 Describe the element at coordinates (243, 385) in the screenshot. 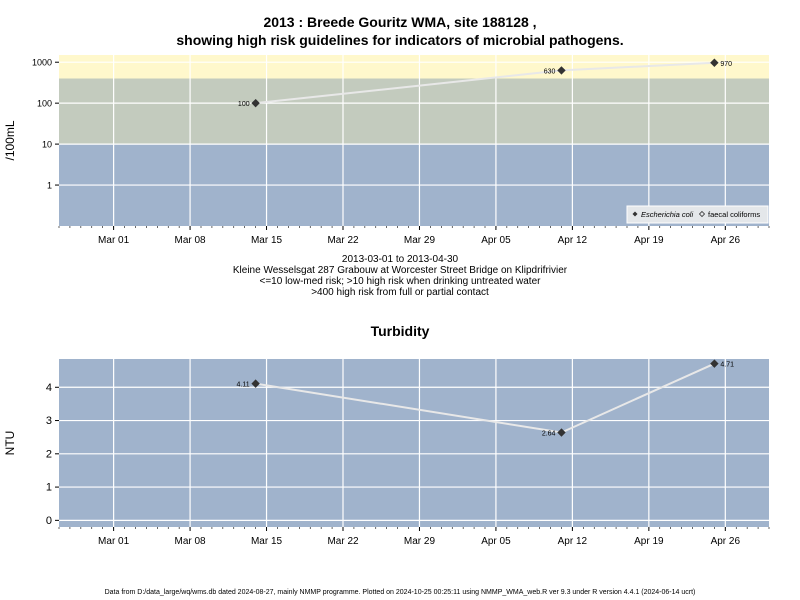

I see `data-label: 4.11` at that location.